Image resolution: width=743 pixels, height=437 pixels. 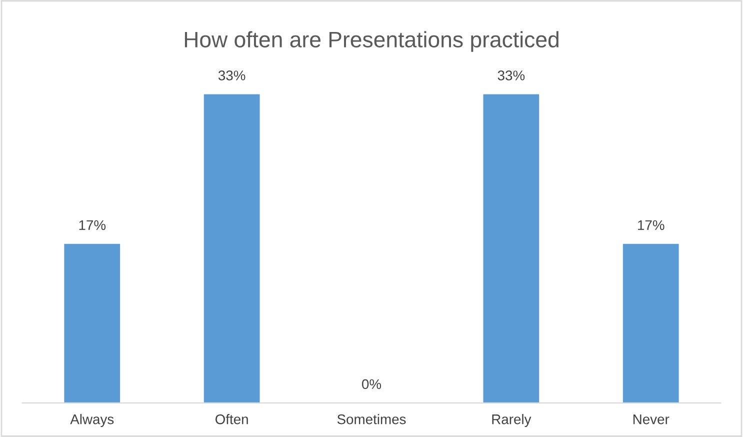 What do you see at coordinates (371, 41) in the screenshot?
I see `chart-title: How often are Presentations practiced` at bounding box center [371, 41].